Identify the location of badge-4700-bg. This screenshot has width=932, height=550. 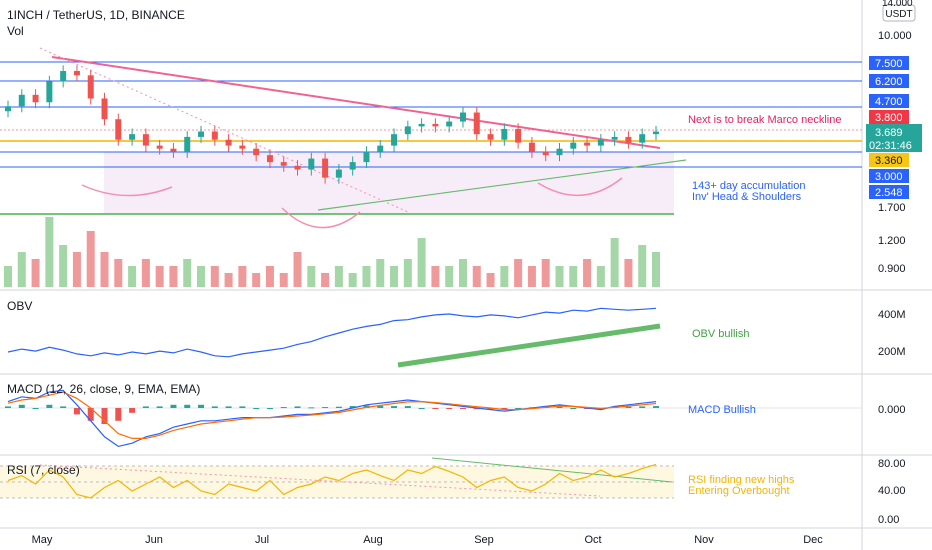
(889, 101).